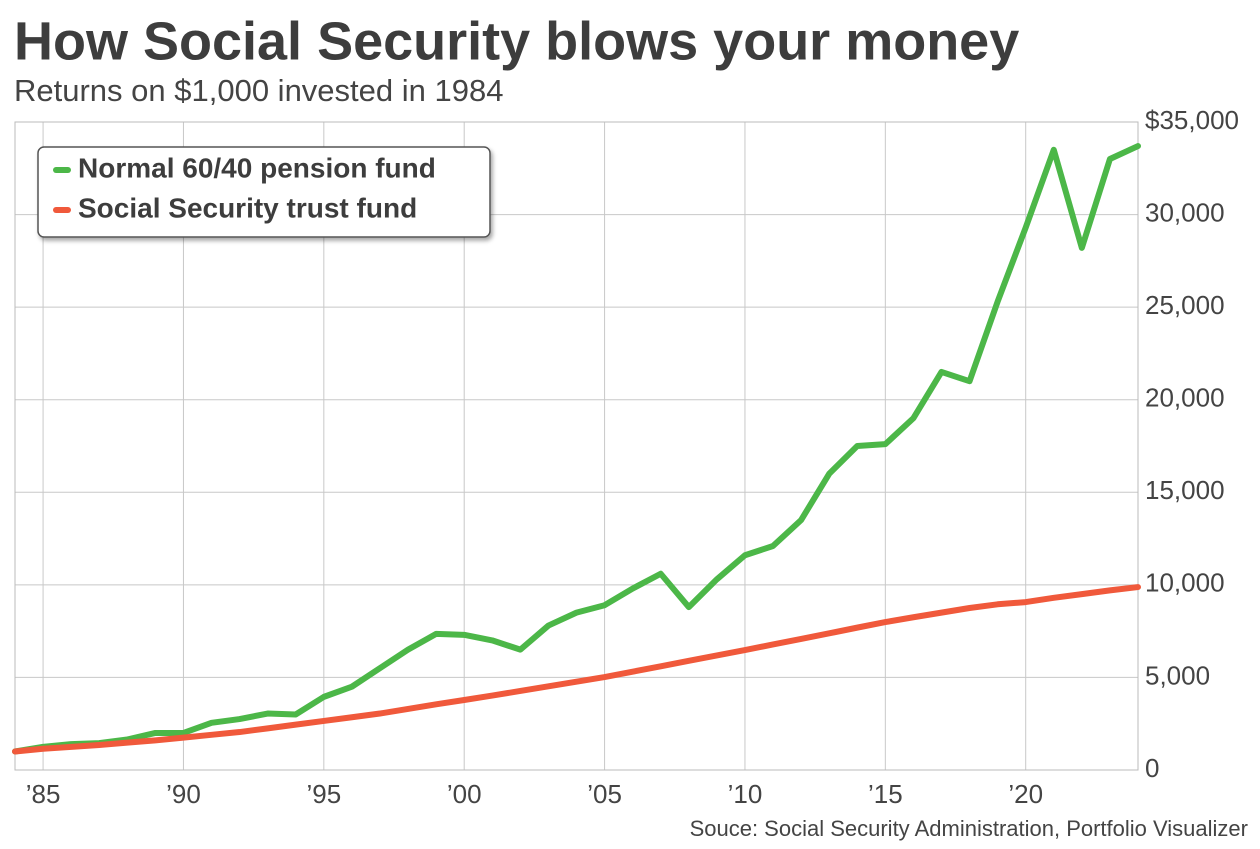 This screenshot has height=849, width=1260. I want to click on x-tick-label: ’85, so click(43, 794).